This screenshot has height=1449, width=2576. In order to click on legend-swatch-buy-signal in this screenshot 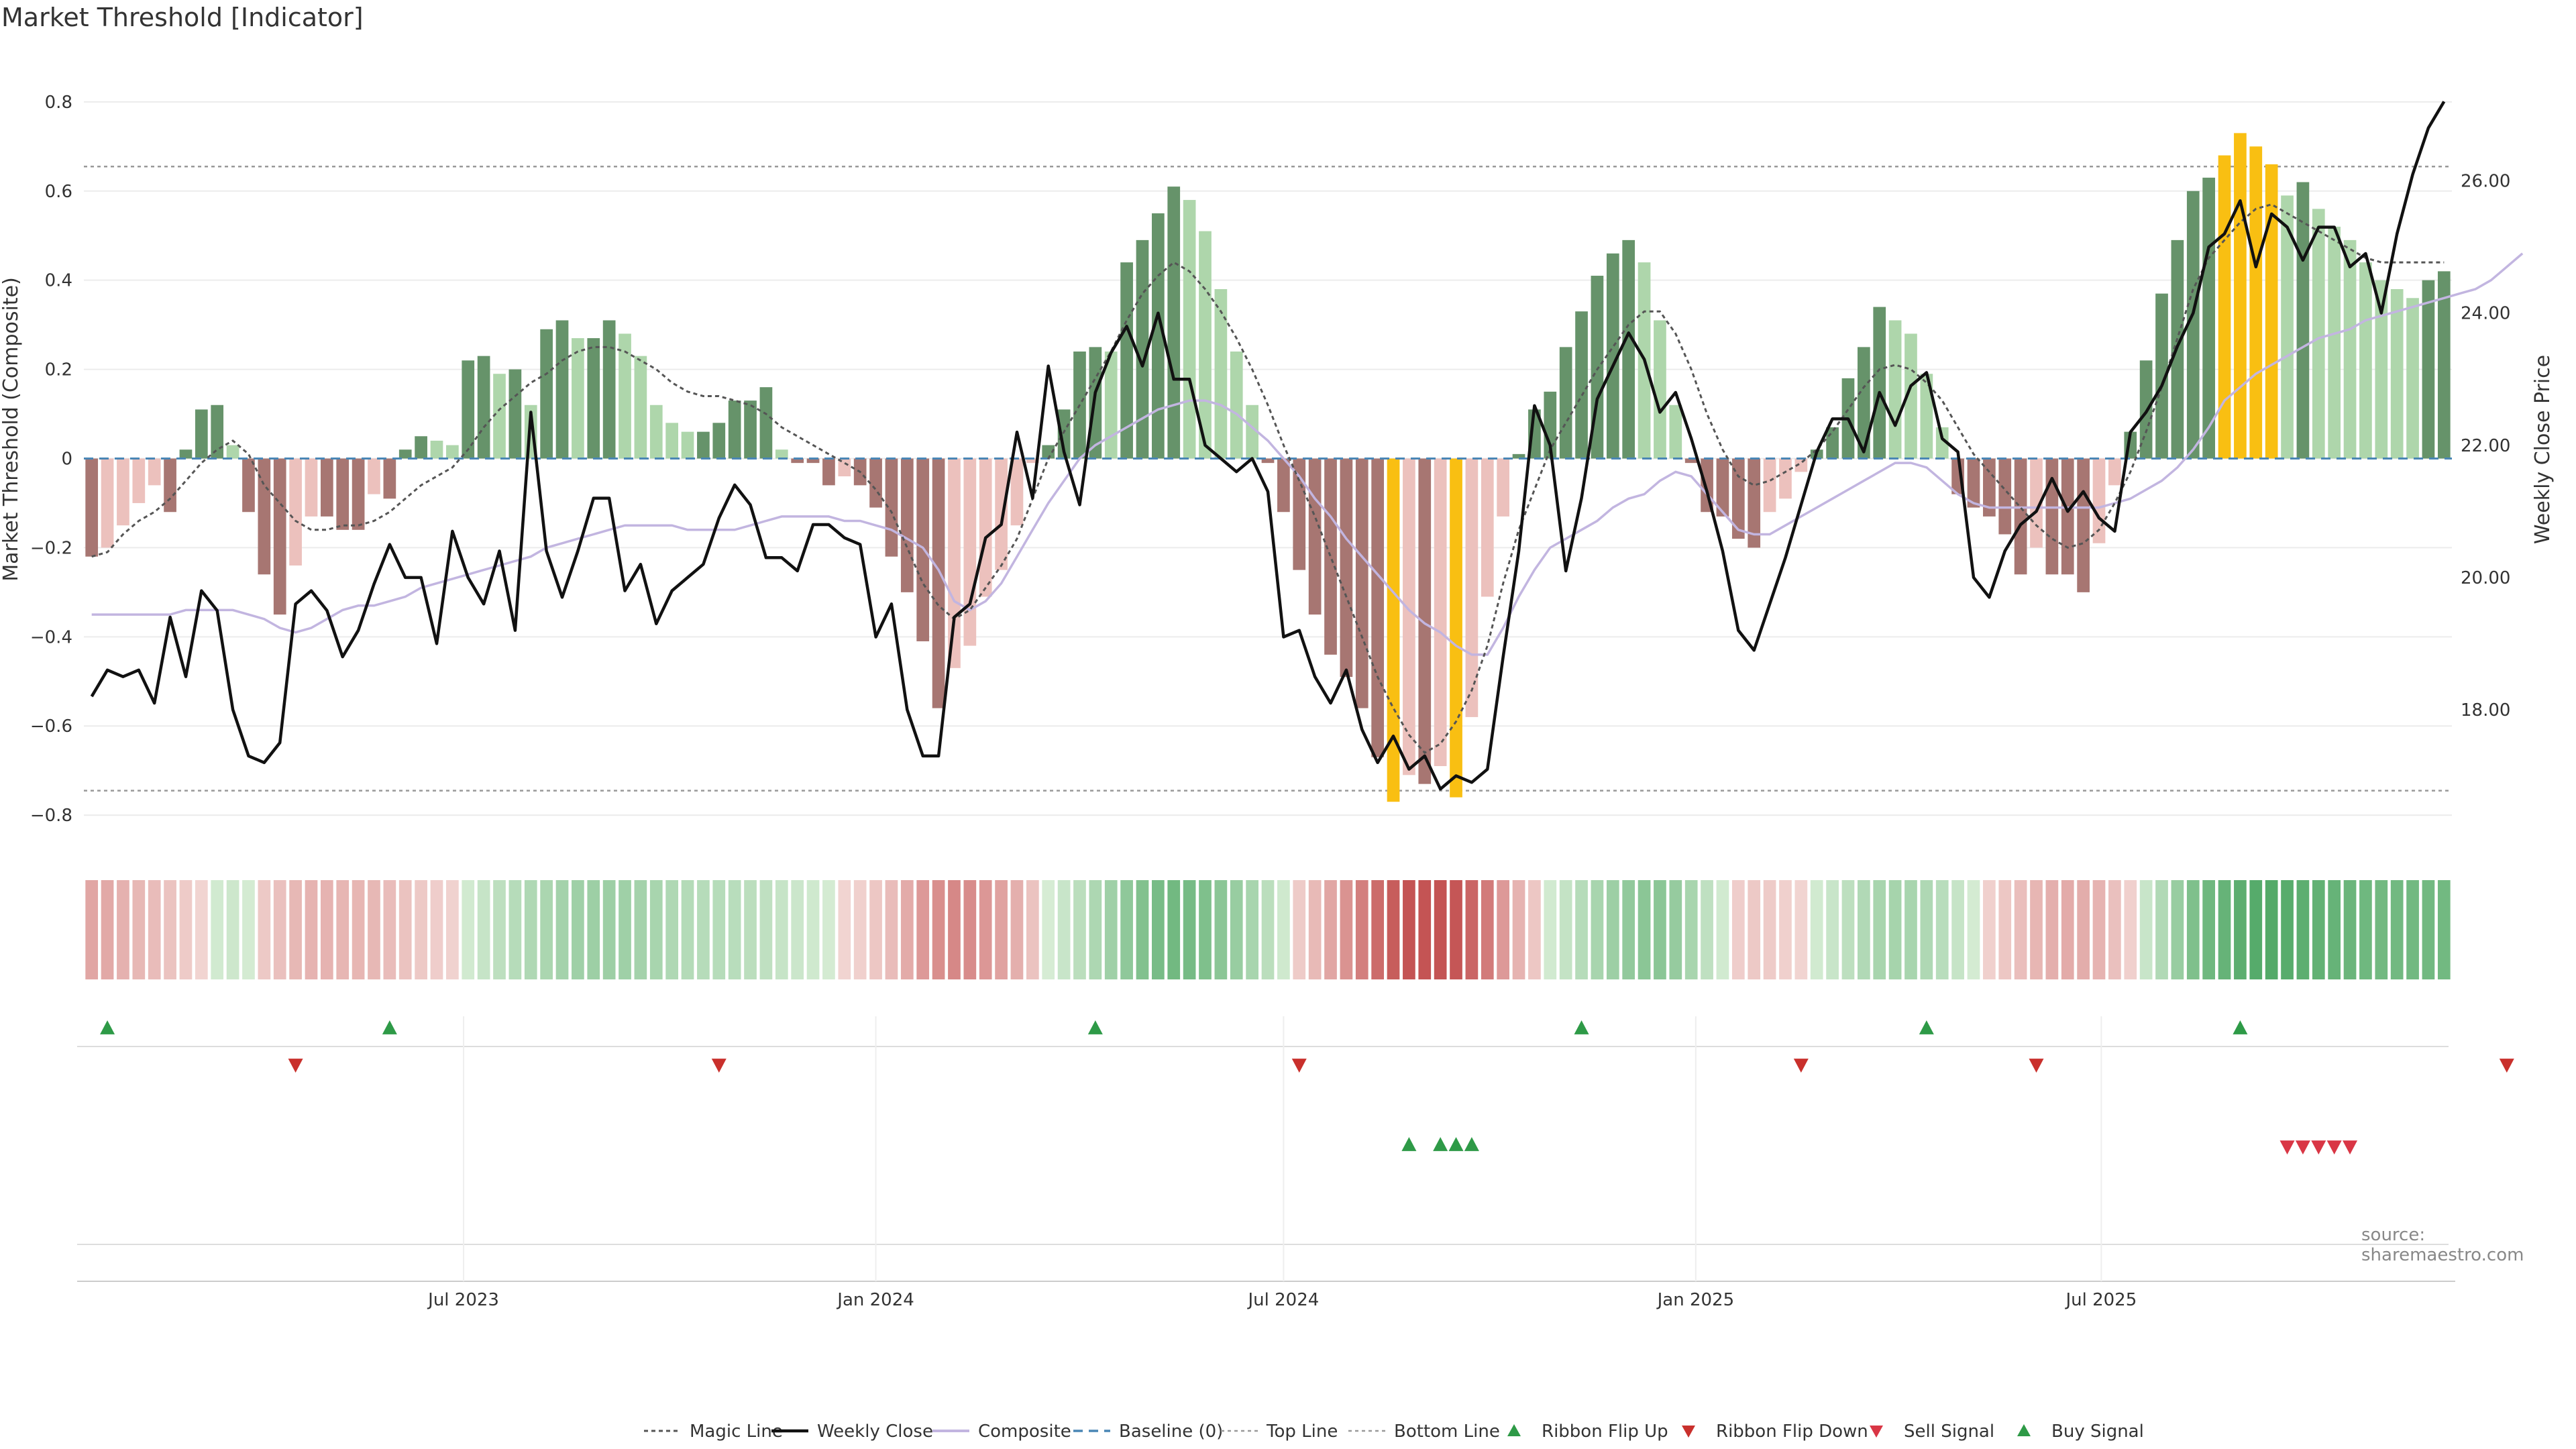, I will do `click(2024, 1430)`.